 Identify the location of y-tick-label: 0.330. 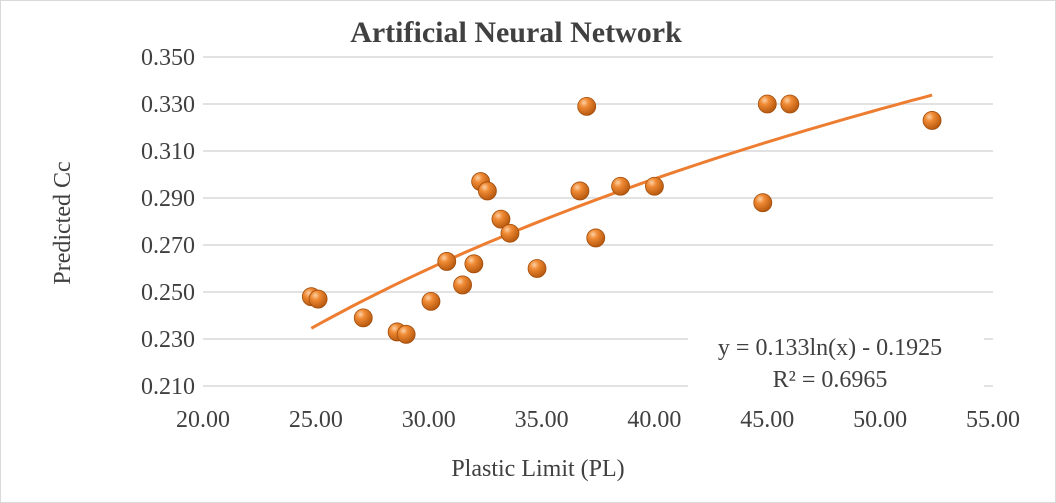
(168, 105).